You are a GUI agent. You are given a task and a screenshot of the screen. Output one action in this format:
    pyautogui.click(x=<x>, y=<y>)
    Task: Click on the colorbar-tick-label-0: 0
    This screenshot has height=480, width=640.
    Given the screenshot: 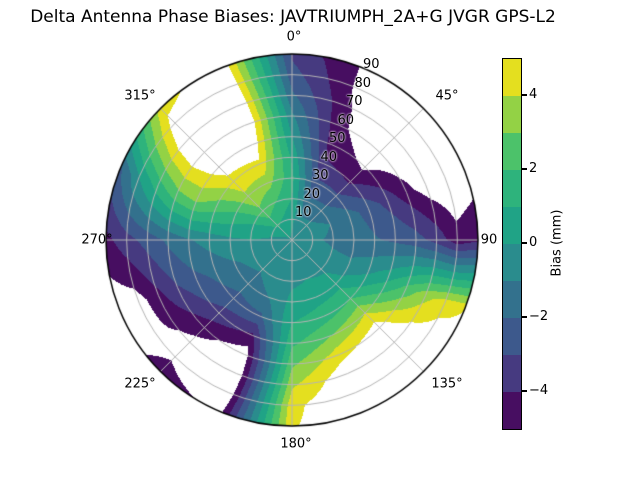 What is the action you would take?
    pyautogui.click(x=533, y=242)
    